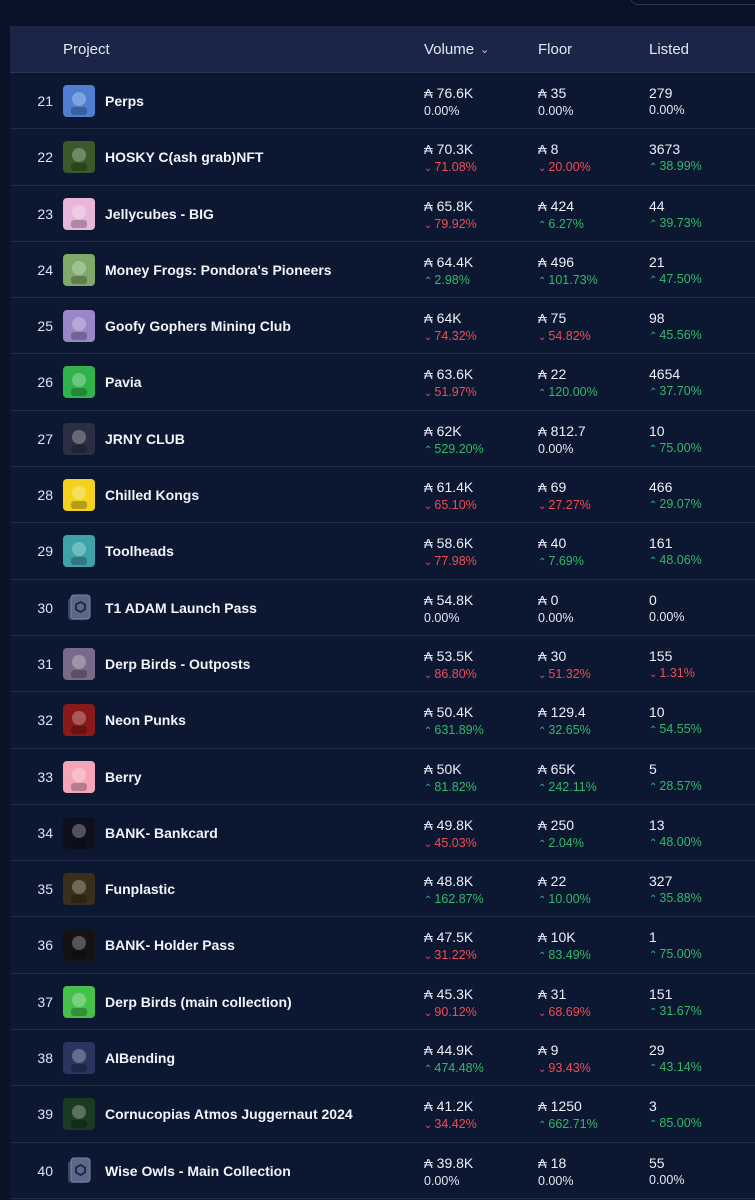  I want to click on volume-cell: ₳ 76.6K 0.00%, so click(448, 102).